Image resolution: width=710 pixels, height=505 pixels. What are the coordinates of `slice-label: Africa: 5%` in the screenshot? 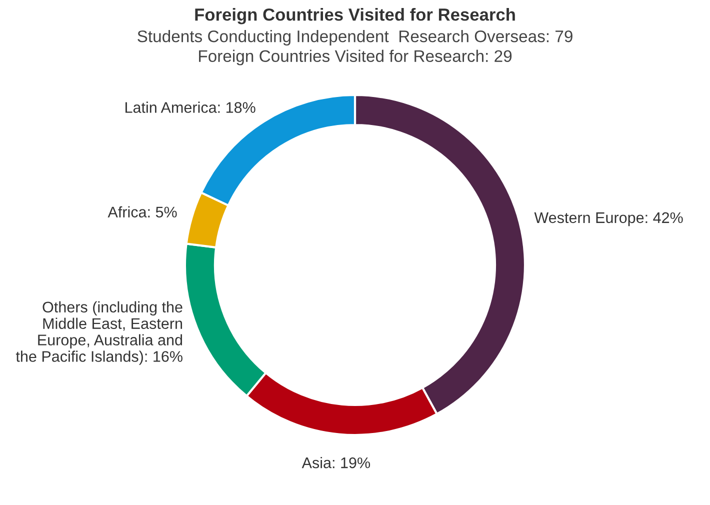 It's located at (142, 212).